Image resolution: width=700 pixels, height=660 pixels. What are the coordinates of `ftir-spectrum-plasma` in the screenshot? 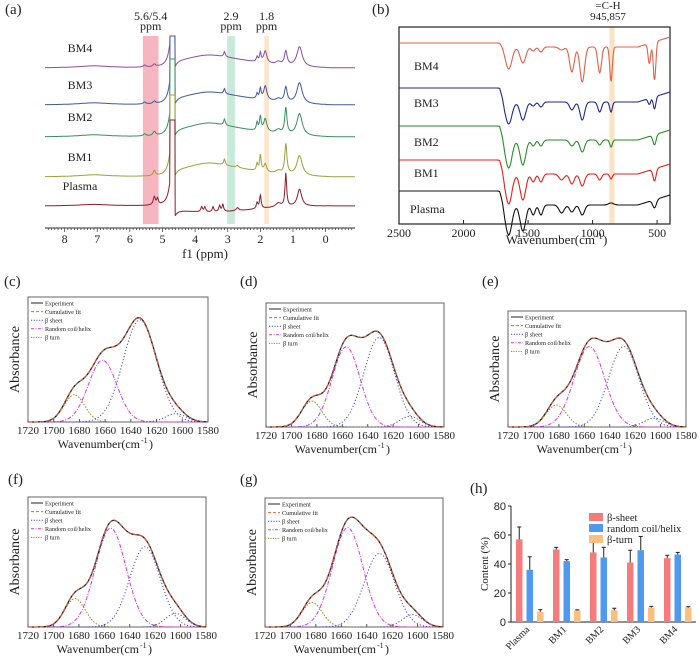 It's located at (535, 213).